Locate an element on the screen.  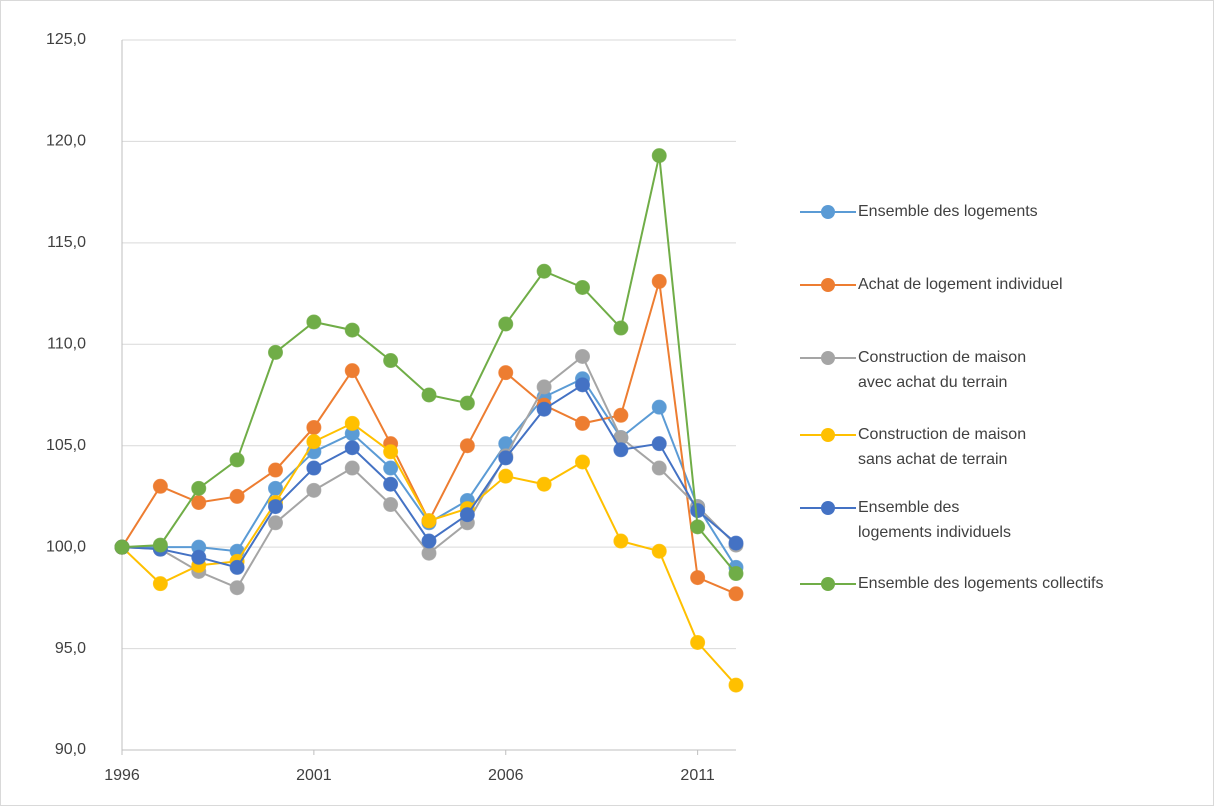
y-tick-label: 90,0 is located at coordinates (70, 749).